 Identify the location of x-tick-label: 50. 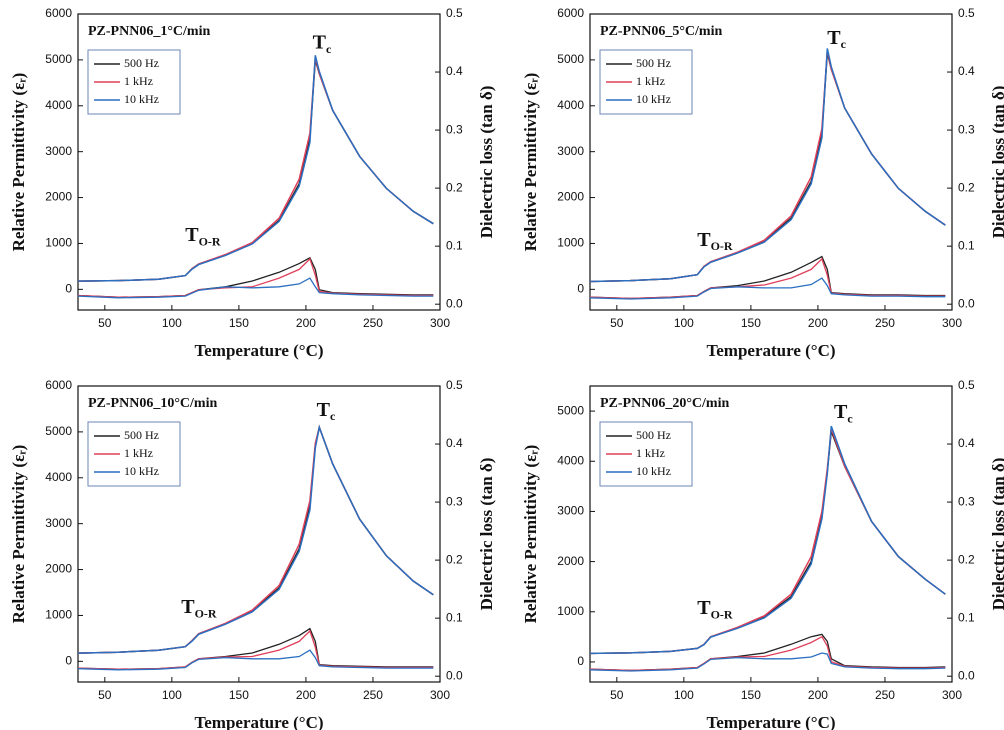
(105, 695).